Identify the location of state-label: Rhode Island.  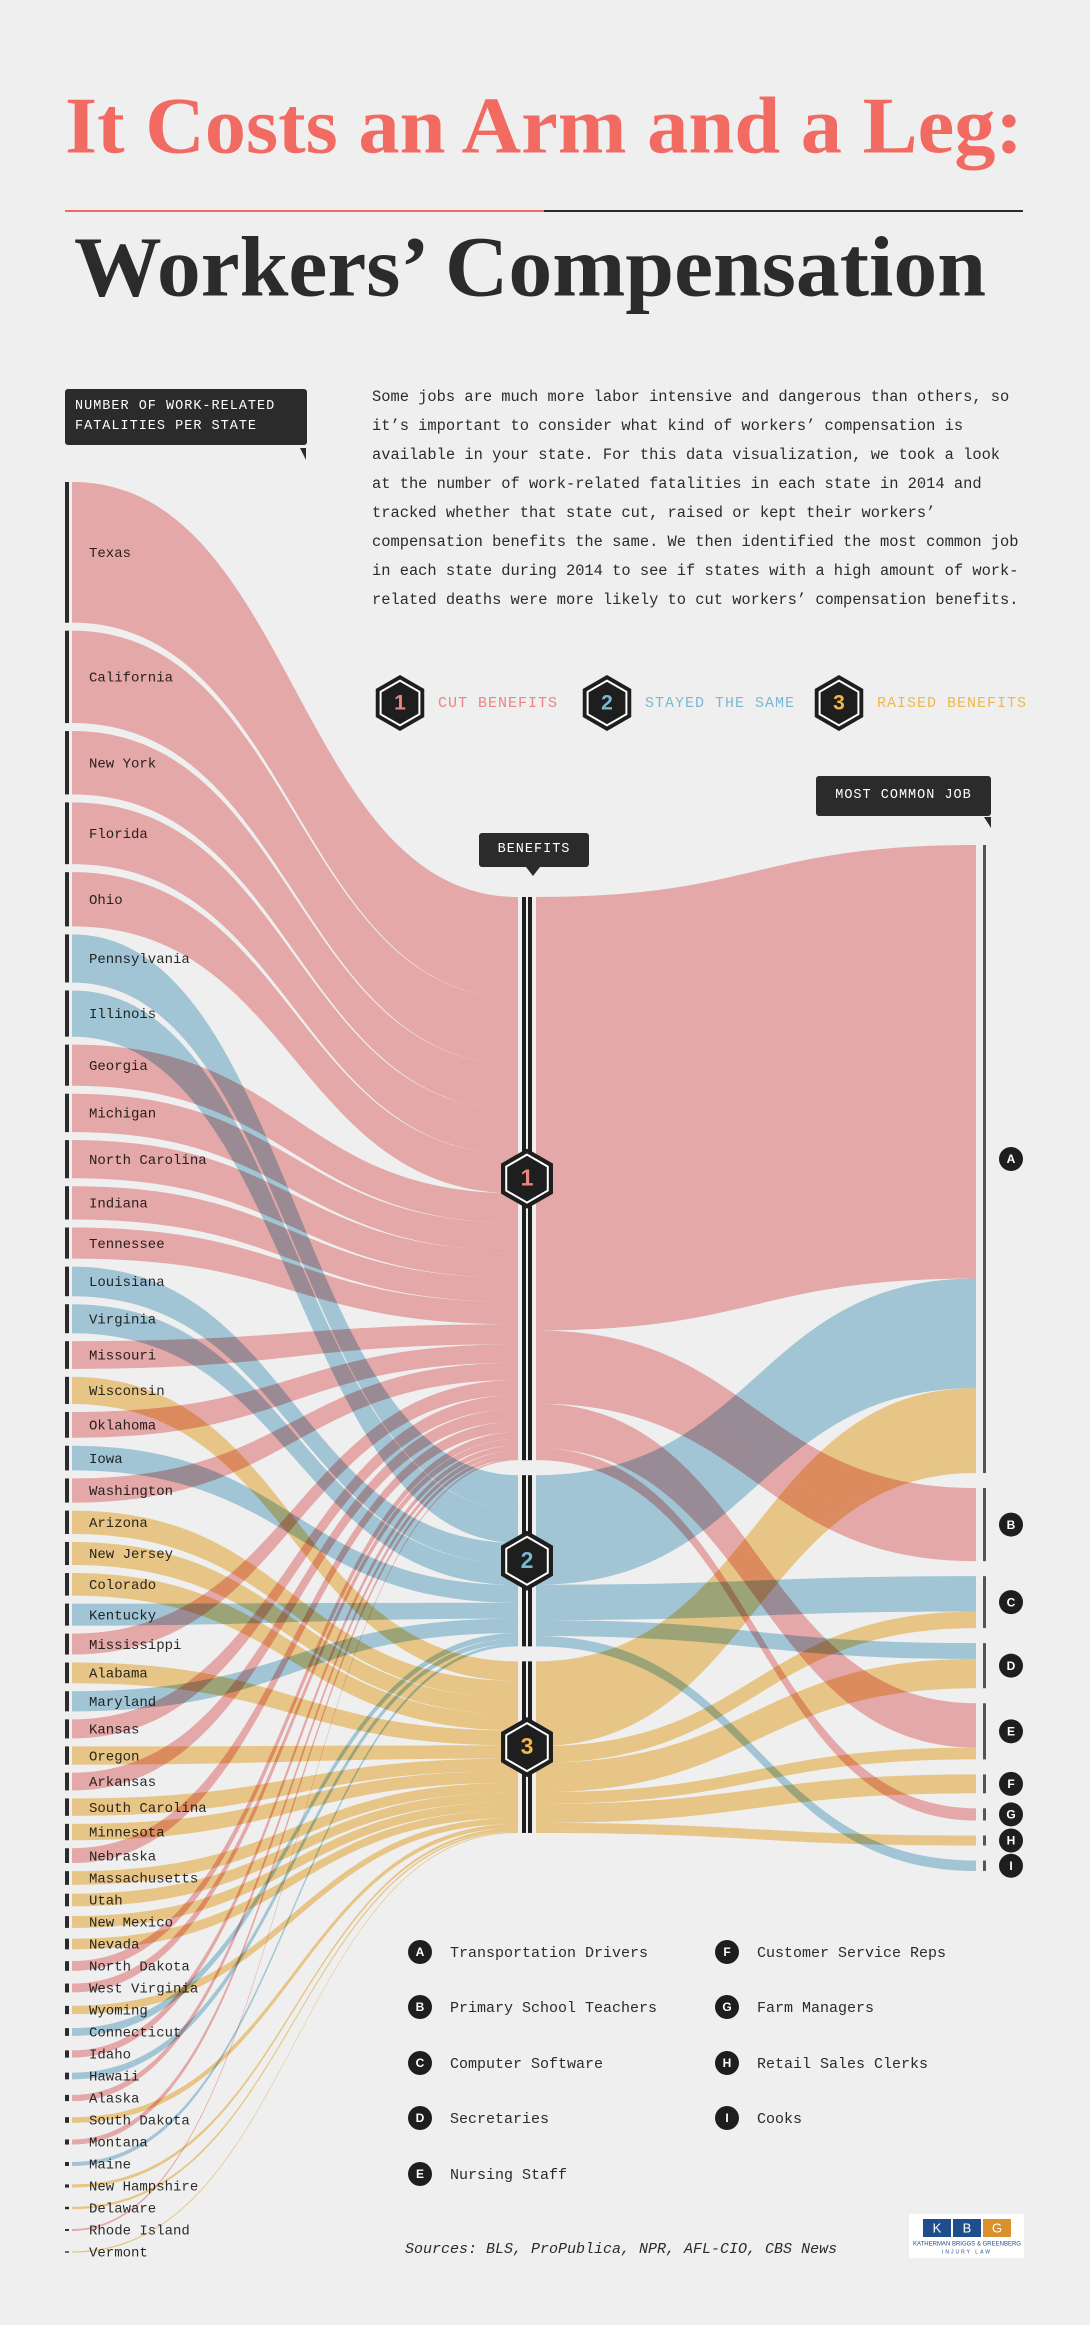
(139, 2232).